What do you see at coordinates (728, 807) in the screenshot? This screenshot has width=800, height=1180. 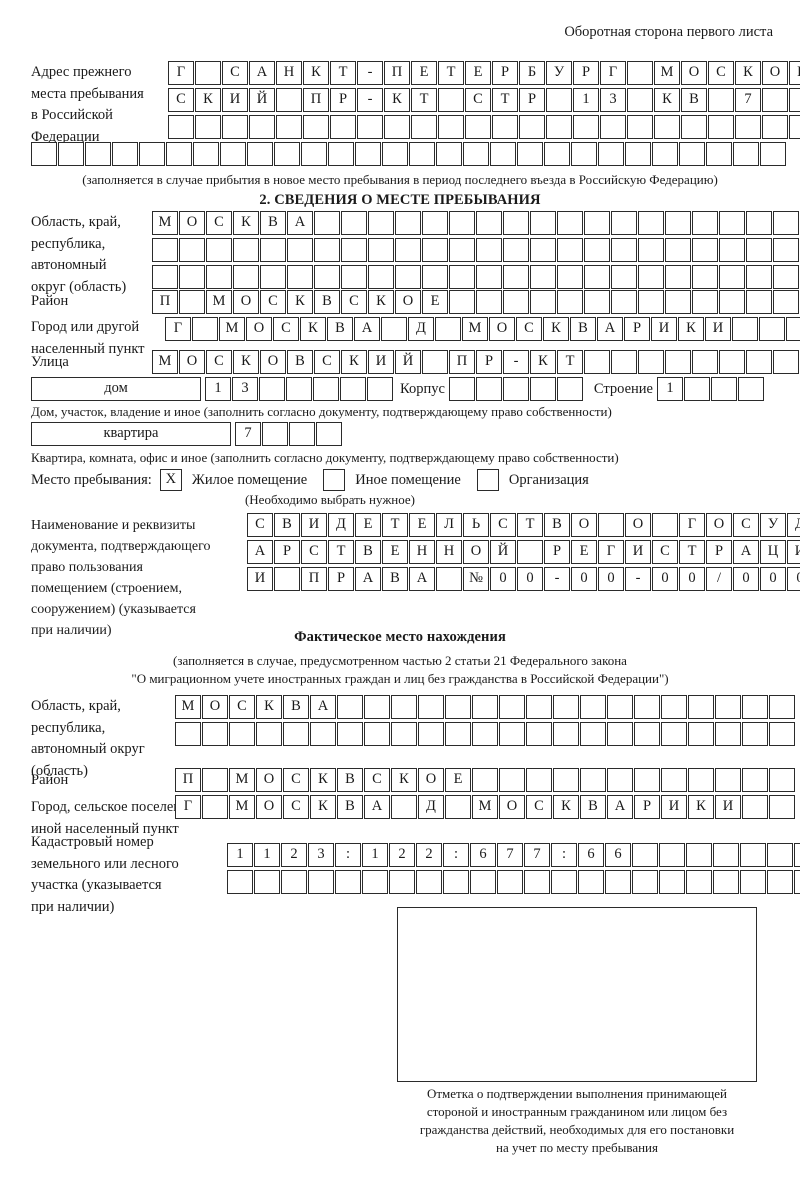 I see `actual-city-cell-21: И` at bounding box center [728, 807].